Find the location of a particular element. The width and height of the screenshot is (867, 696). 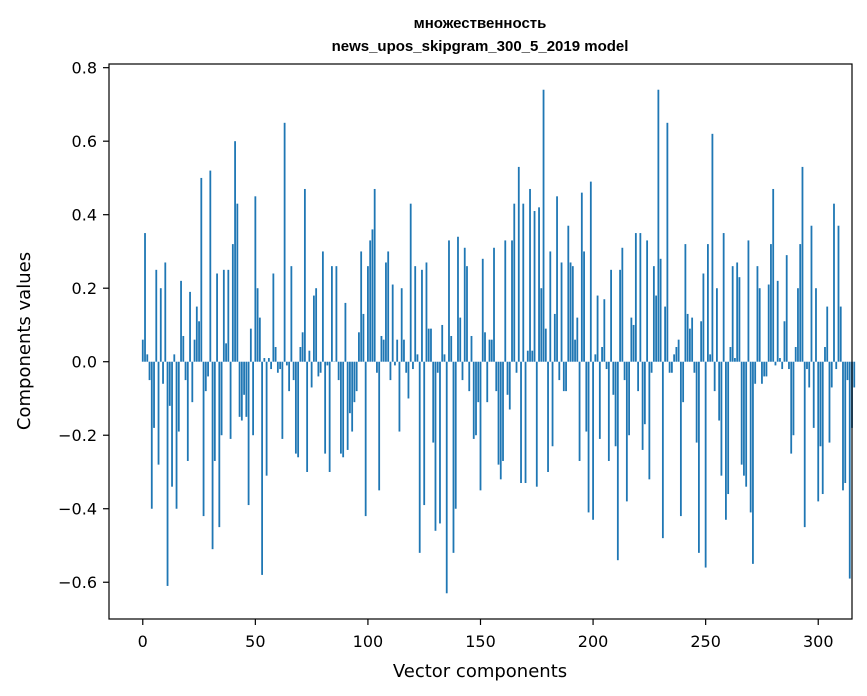

x-tick-label: 200 is located at coordinates (593, 641).